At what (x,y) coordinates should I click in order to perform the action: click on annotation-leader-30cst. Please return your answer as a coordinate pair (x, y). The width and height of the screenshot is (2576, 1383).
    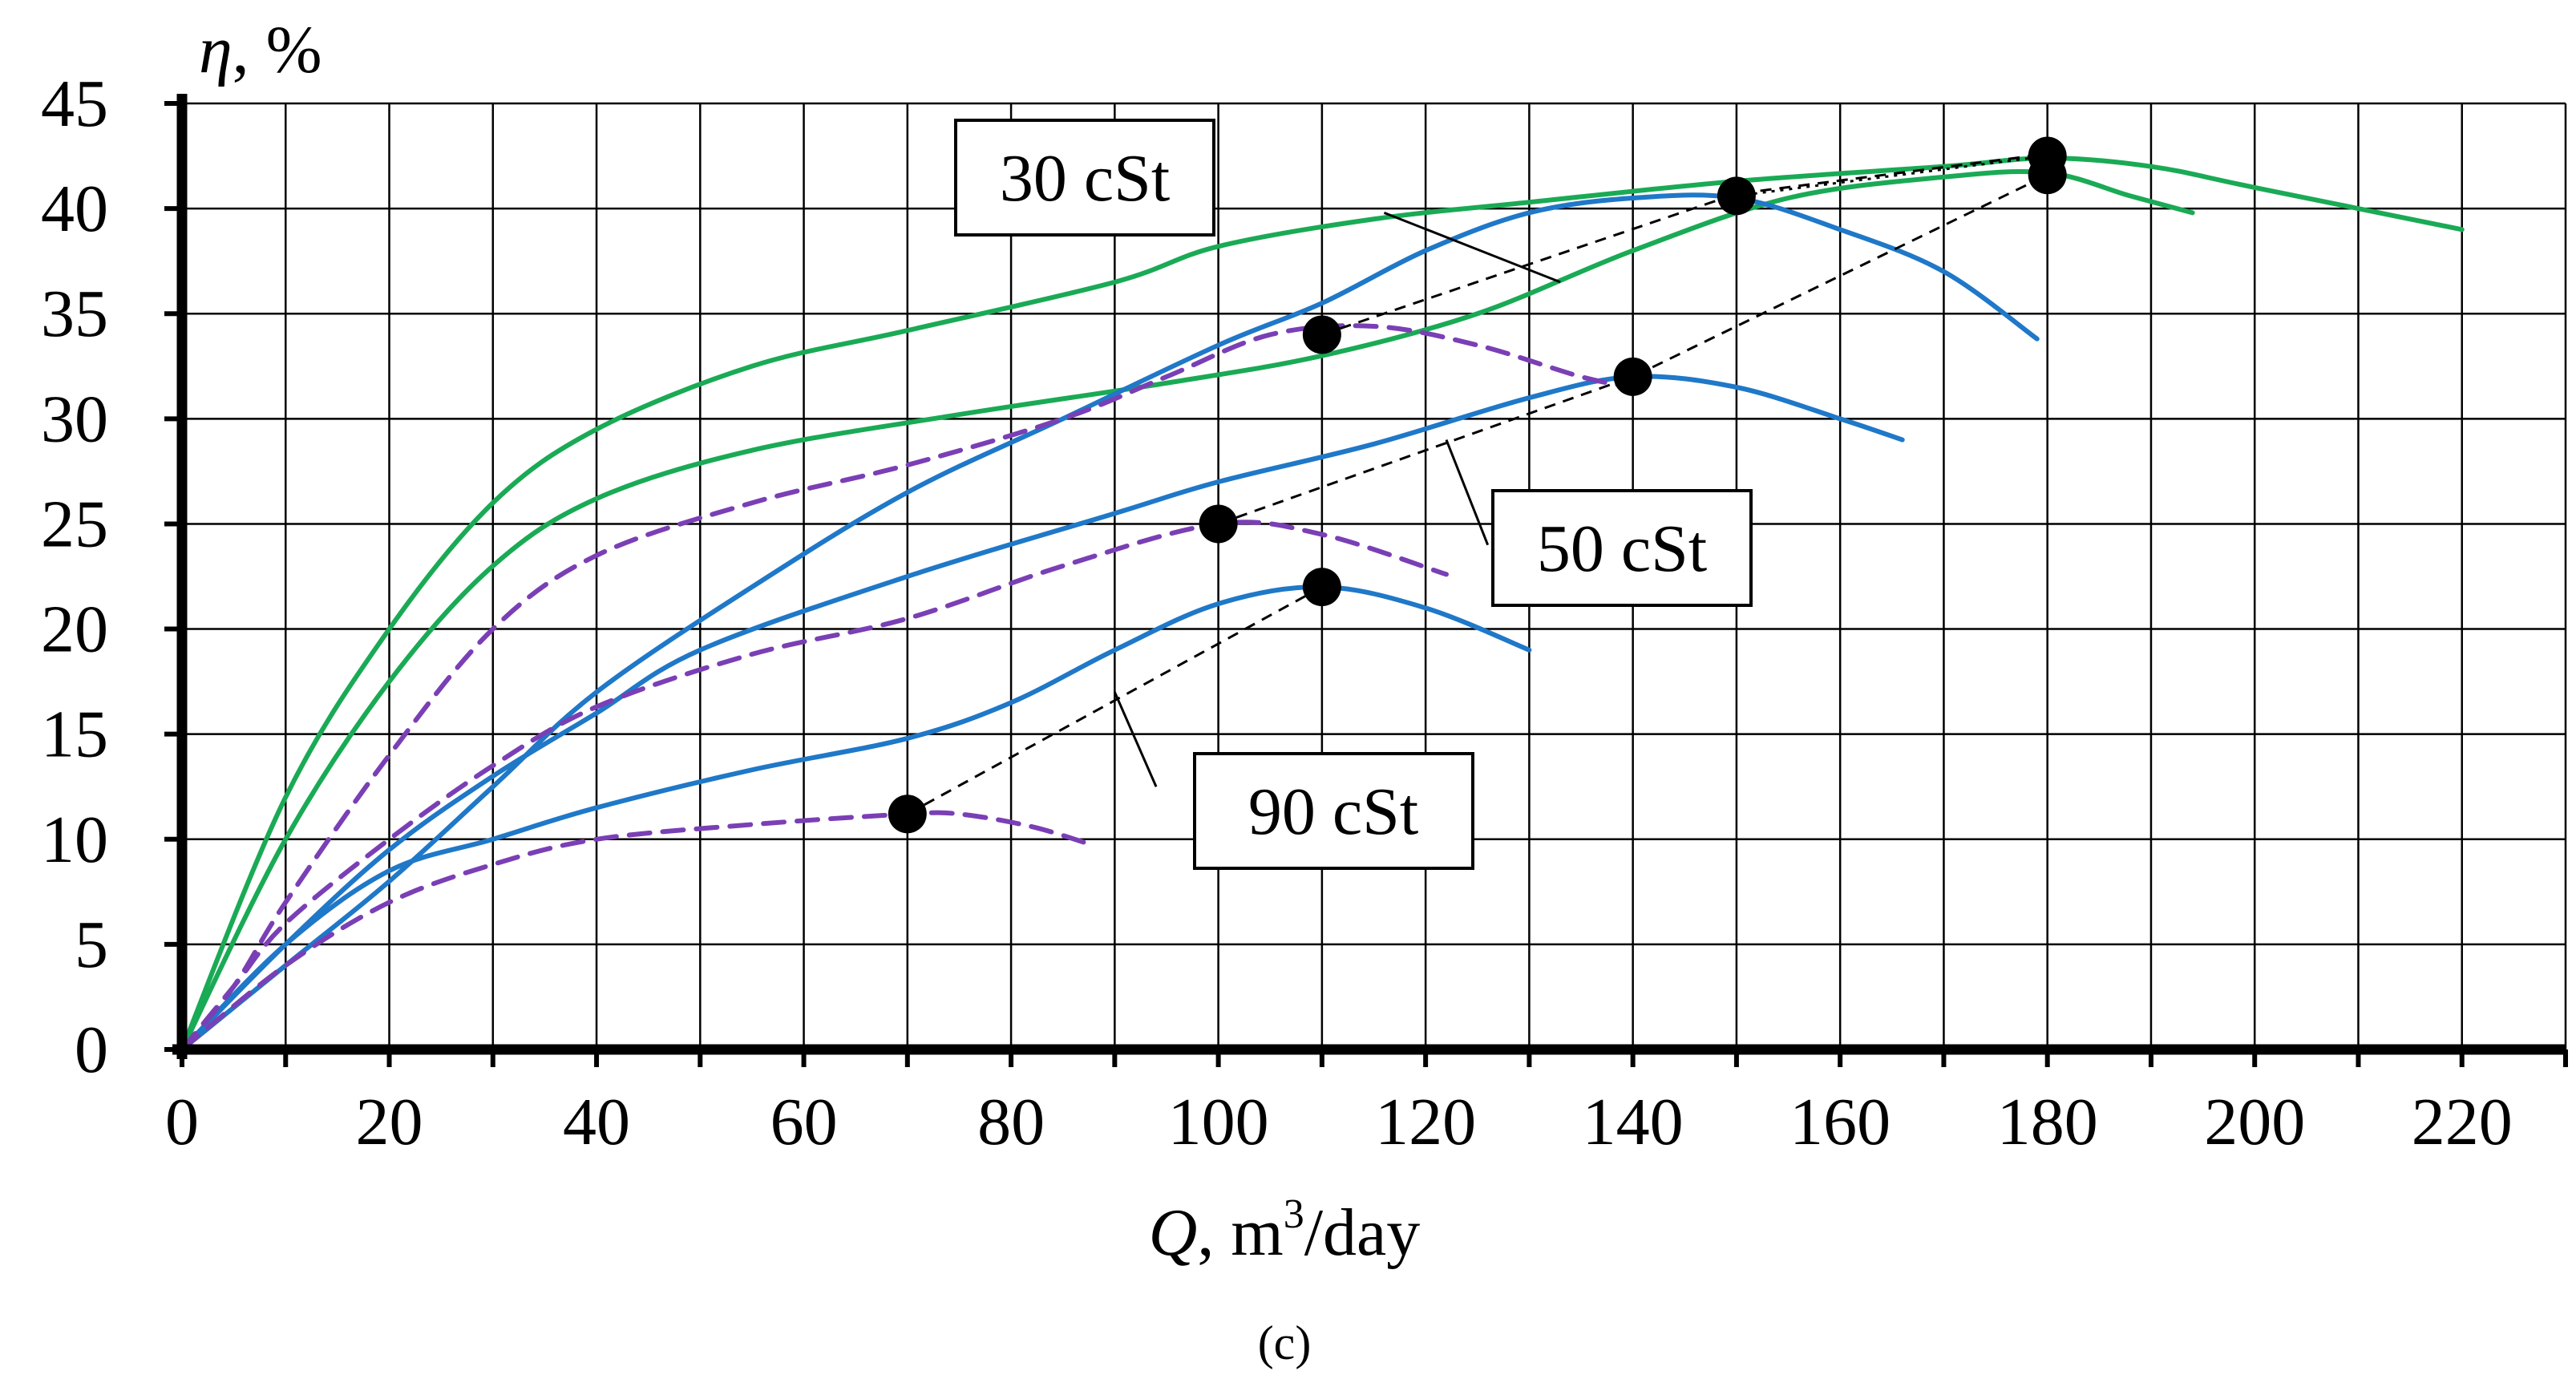
    Looking at the image, I should click on (1472, 247).